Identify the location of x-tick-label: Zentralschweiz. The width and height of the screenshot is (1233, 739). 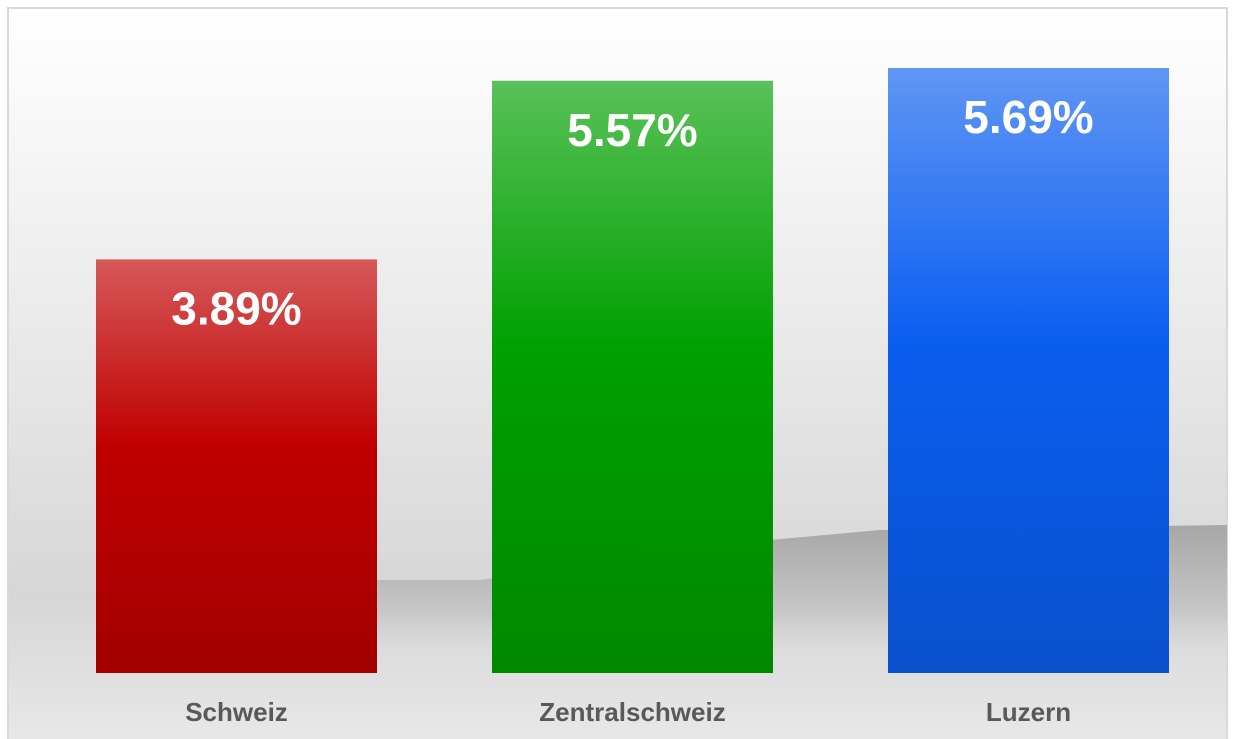
(632, 712).